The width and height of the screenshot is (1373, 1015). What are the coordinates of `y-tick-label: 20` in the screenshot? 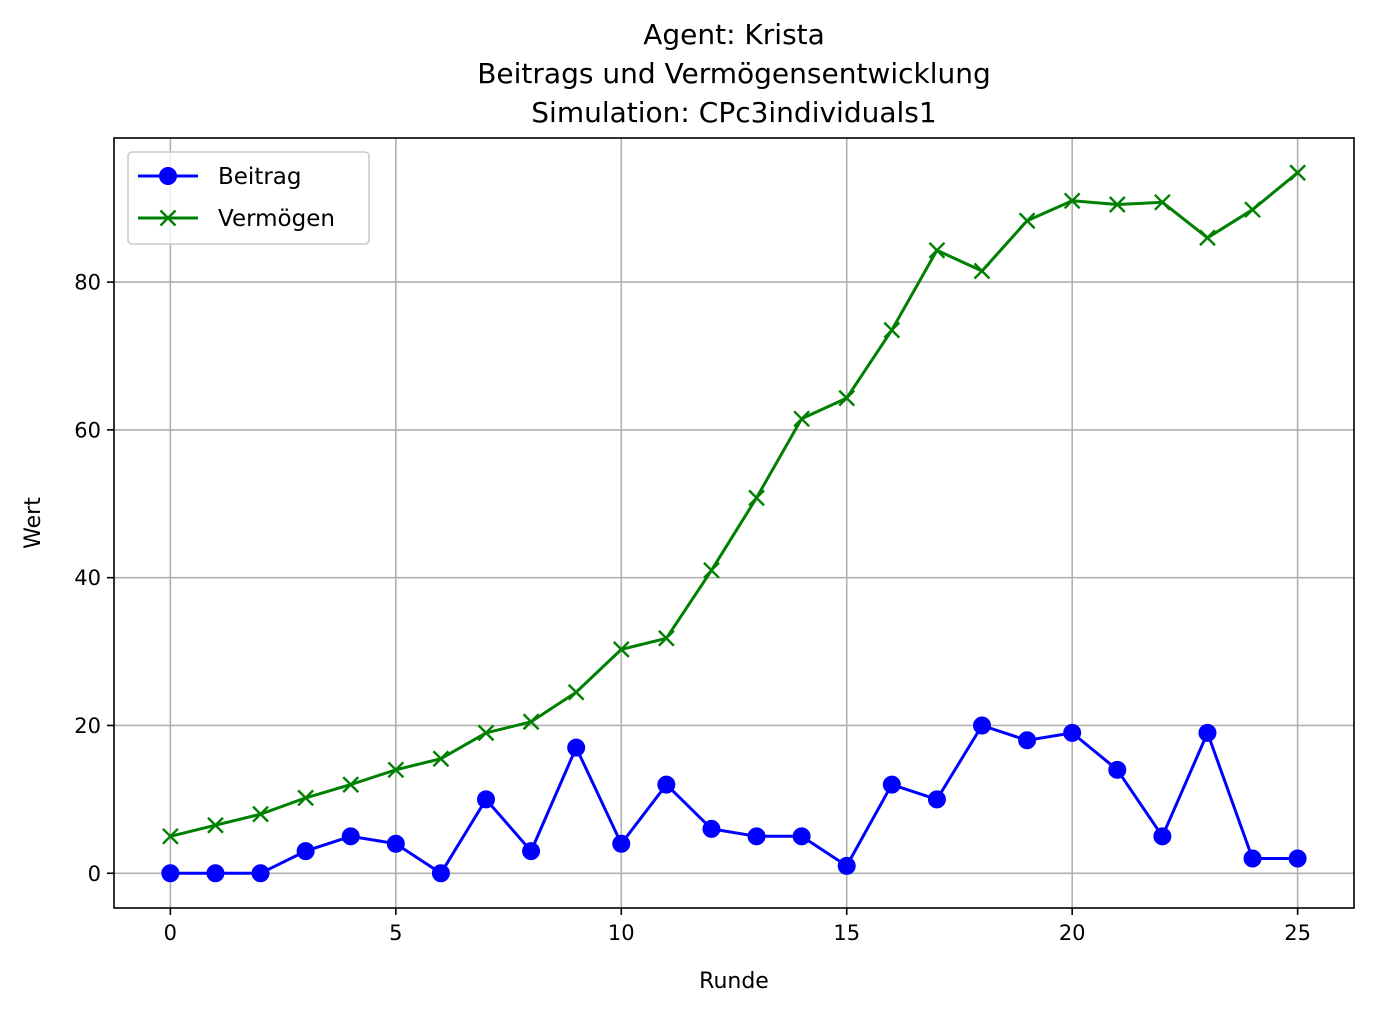 It's located at (87, 726).